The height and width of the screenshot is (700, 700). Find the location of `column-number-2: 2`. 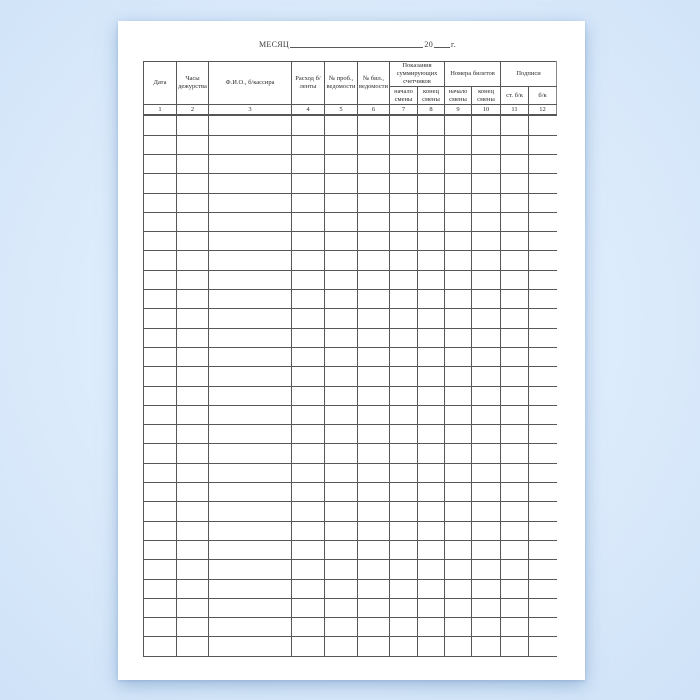

column-number-2: 2 is located at coordinates (192, 110).